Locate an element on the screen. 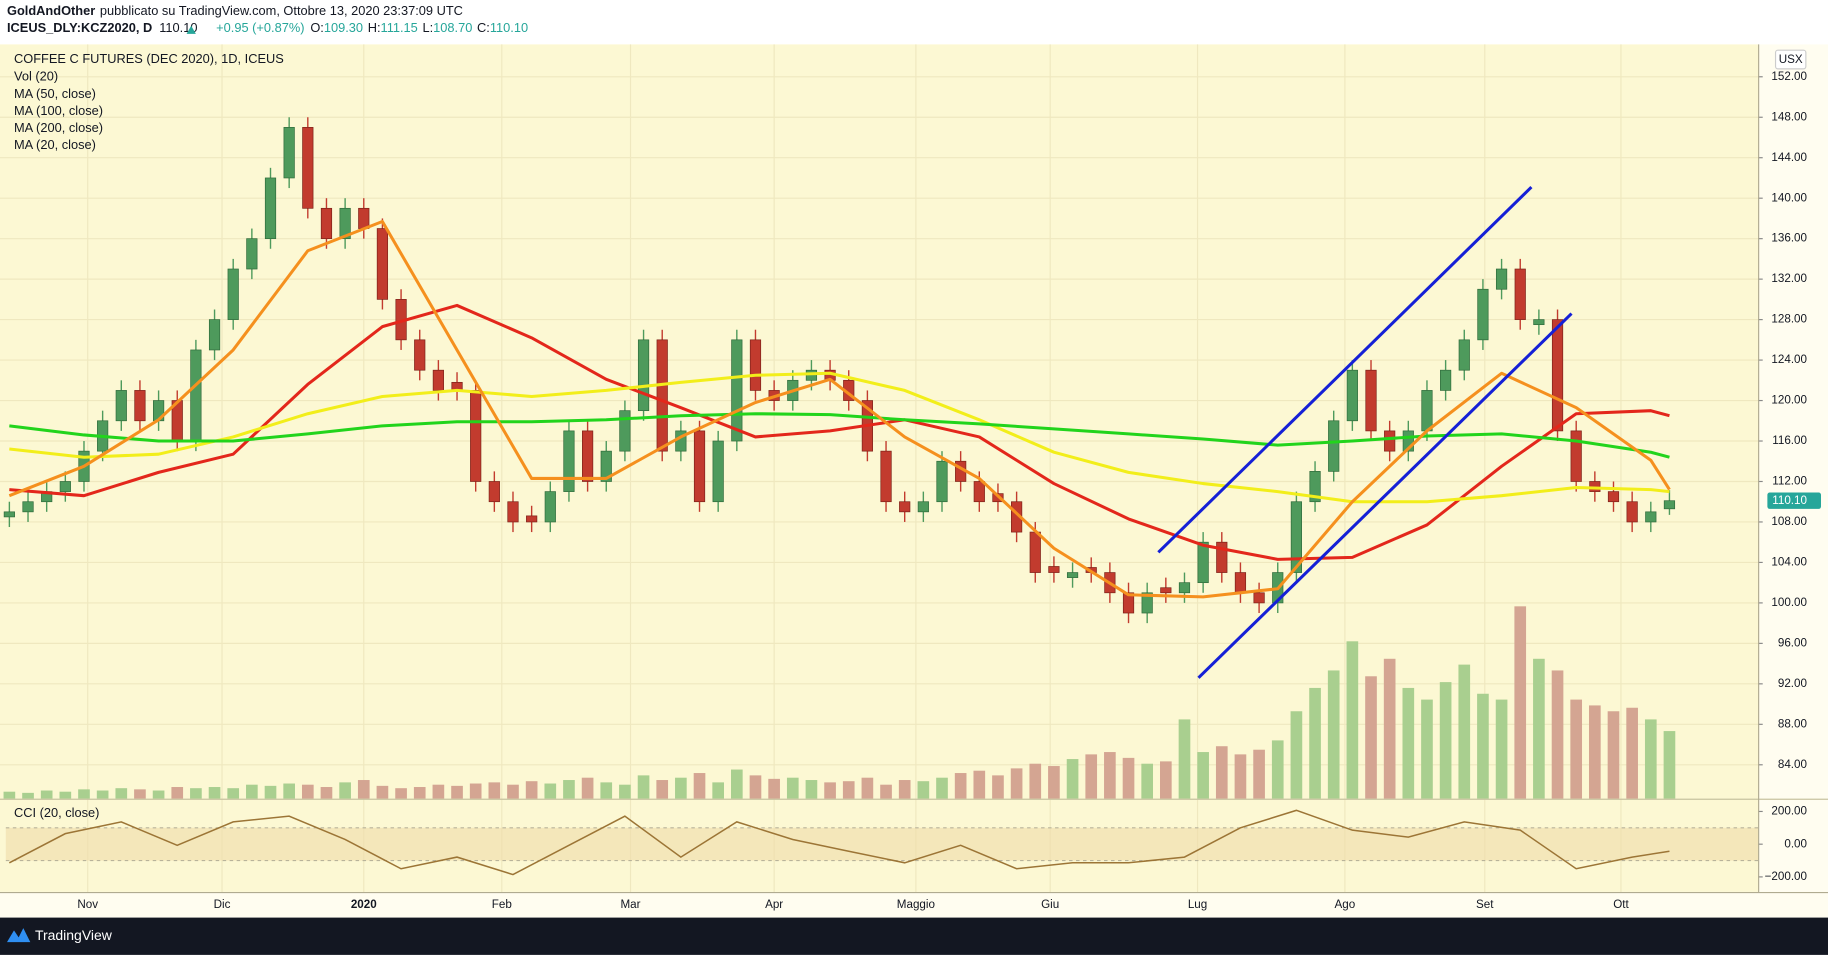  header-bg is located at coordinates (914, 22).